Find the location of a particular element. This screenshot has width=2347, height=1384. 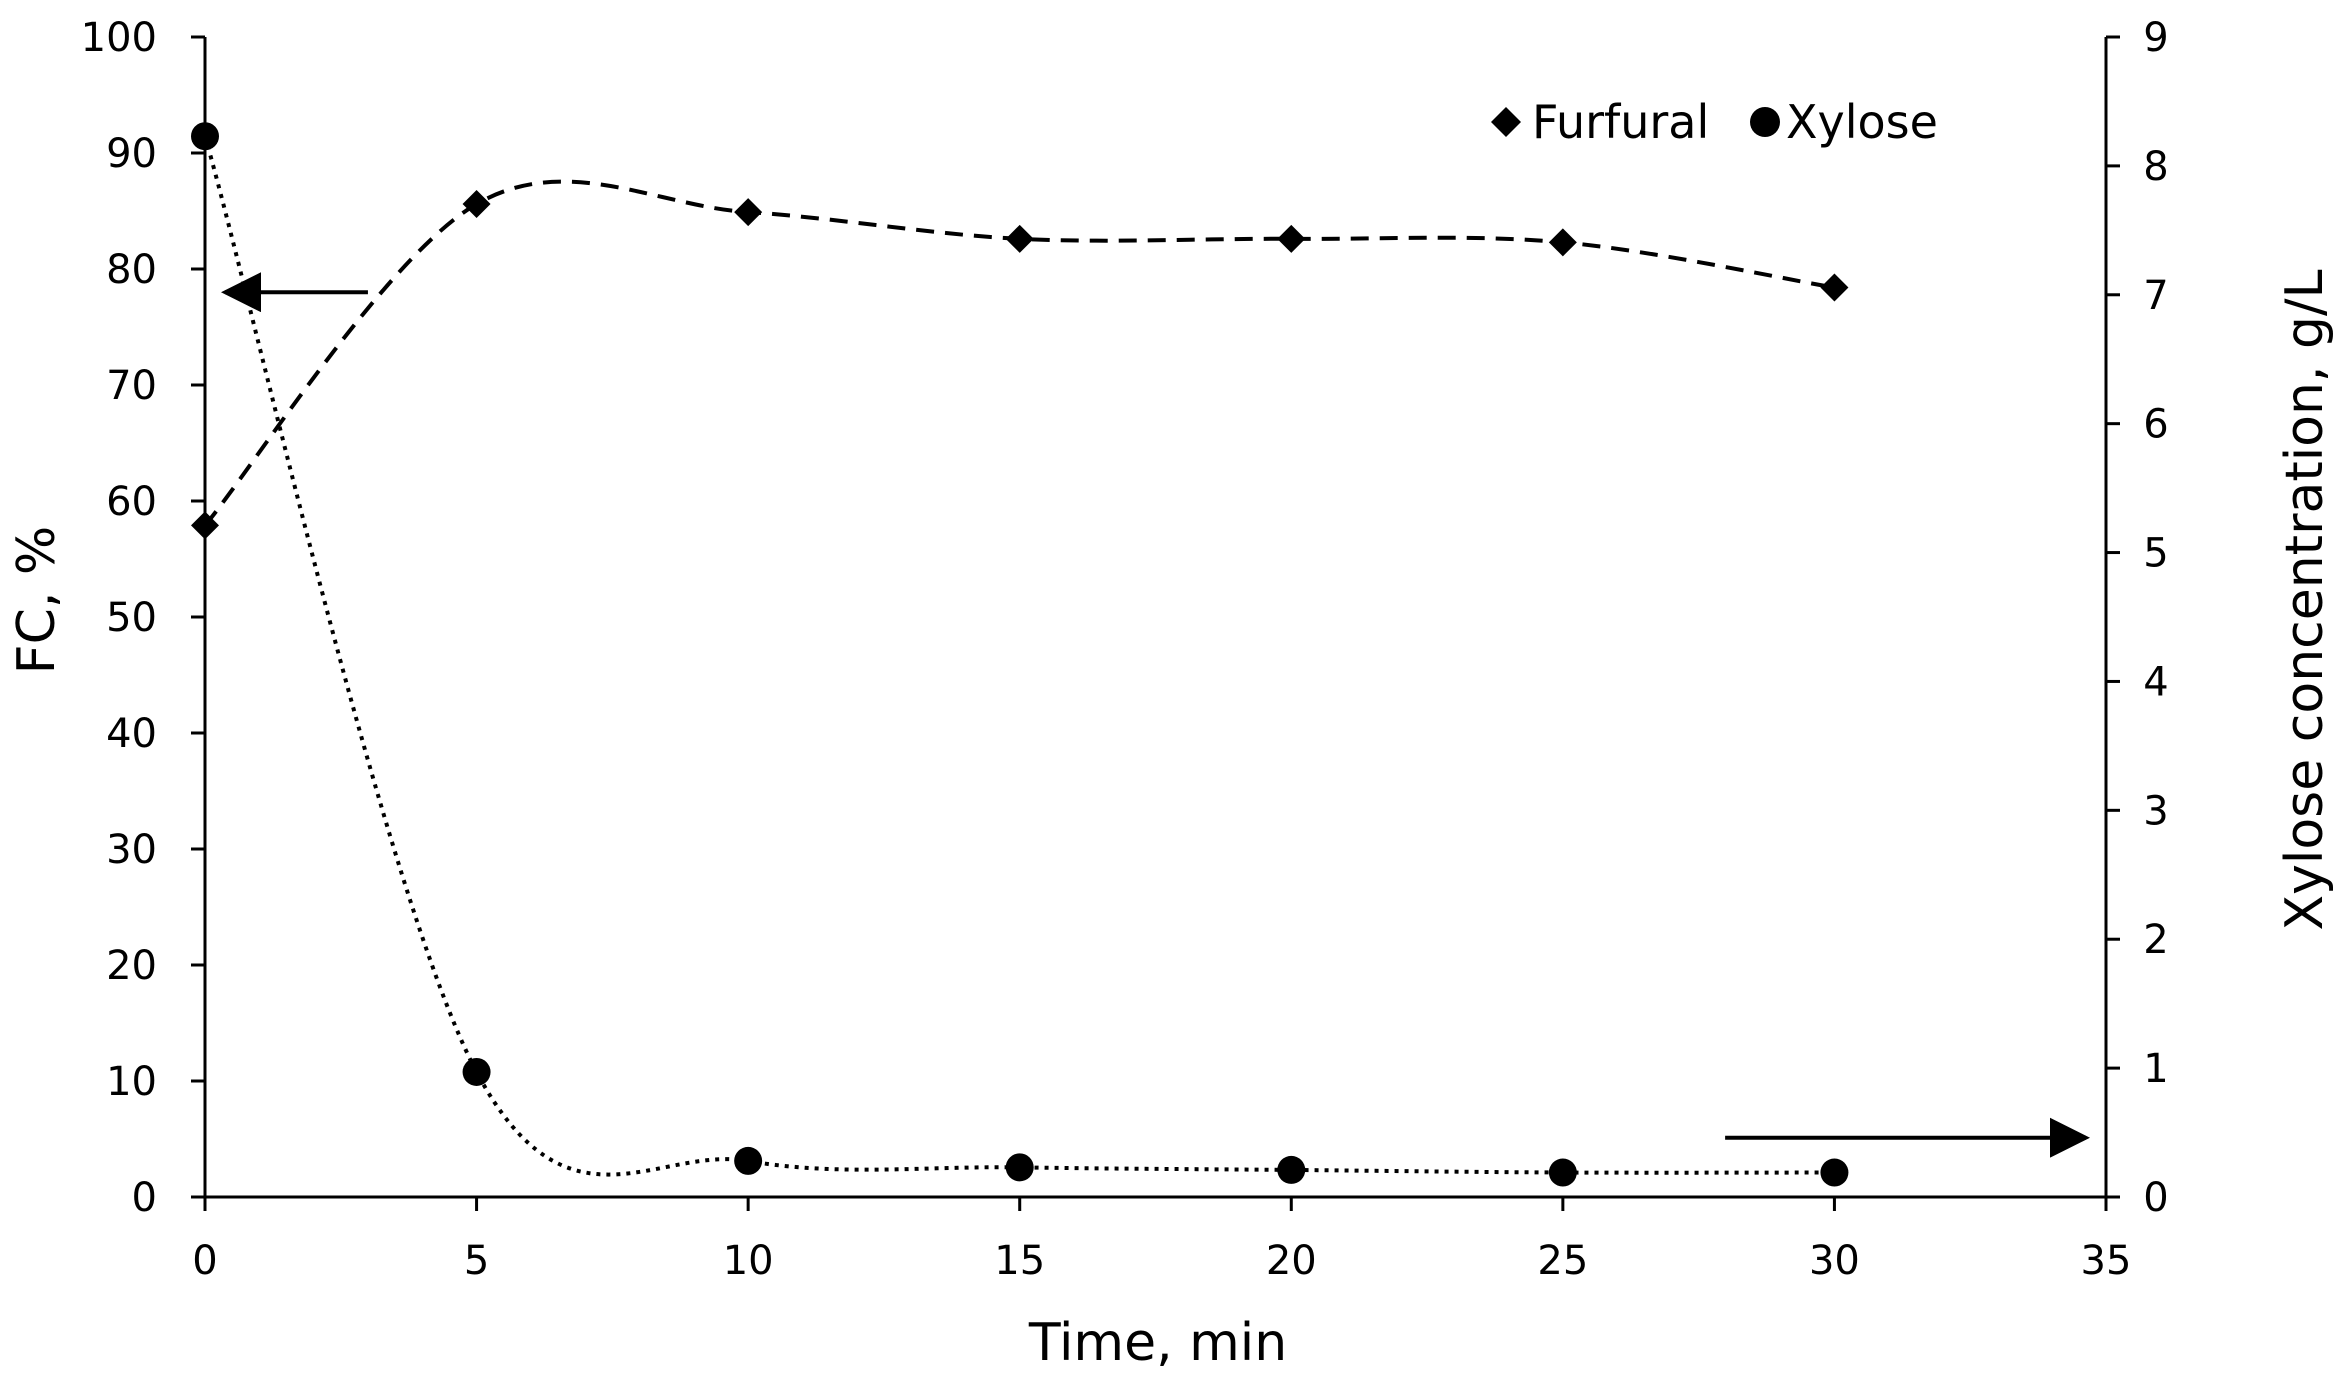

left-y-tick-label: 100 is located at coordinates (119, 38).